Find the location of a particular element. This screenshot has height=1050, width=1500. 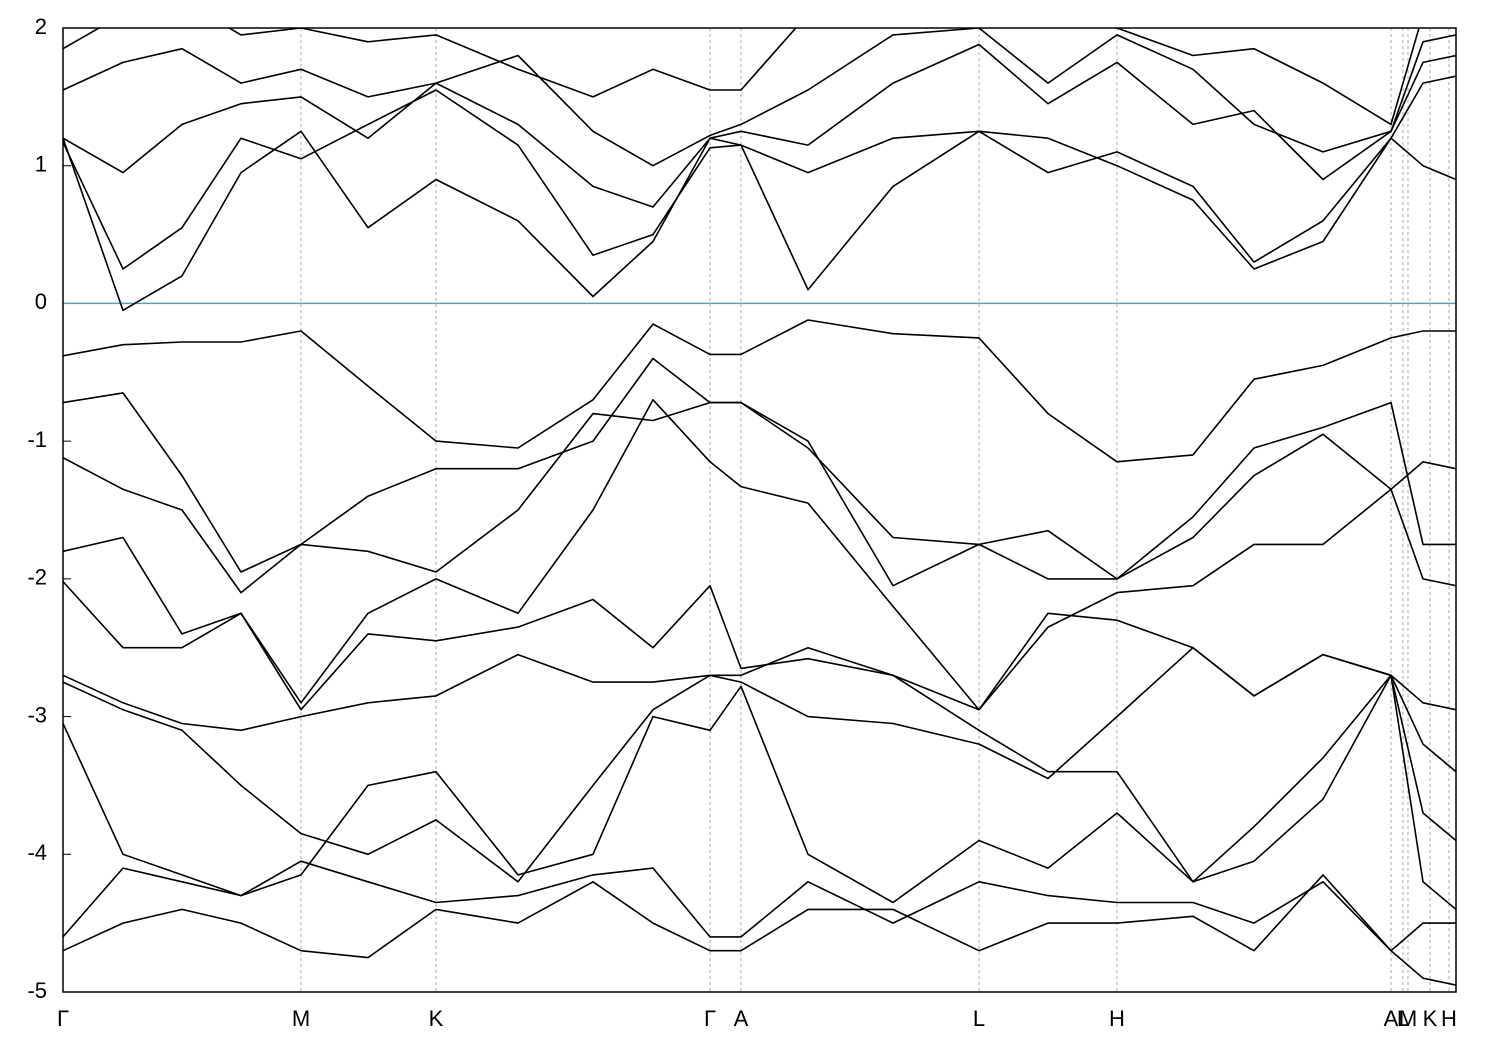

y-tick-label: -5 is located at coordinates (37, 990).